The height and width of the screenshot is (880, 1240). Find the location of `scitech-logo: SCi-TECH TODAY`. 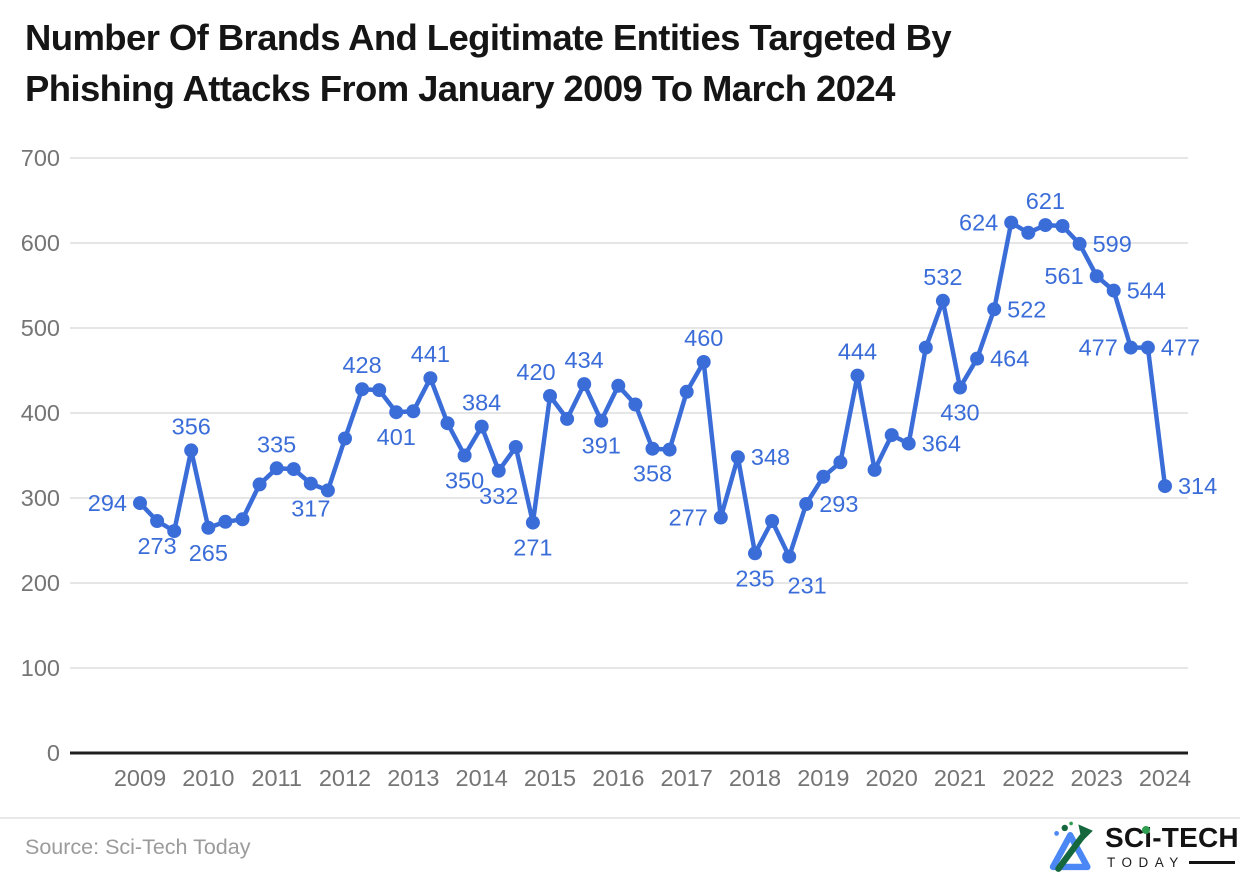

scitech-logo: SCi-TECH TODAY is located at coordinates (1141, 847).